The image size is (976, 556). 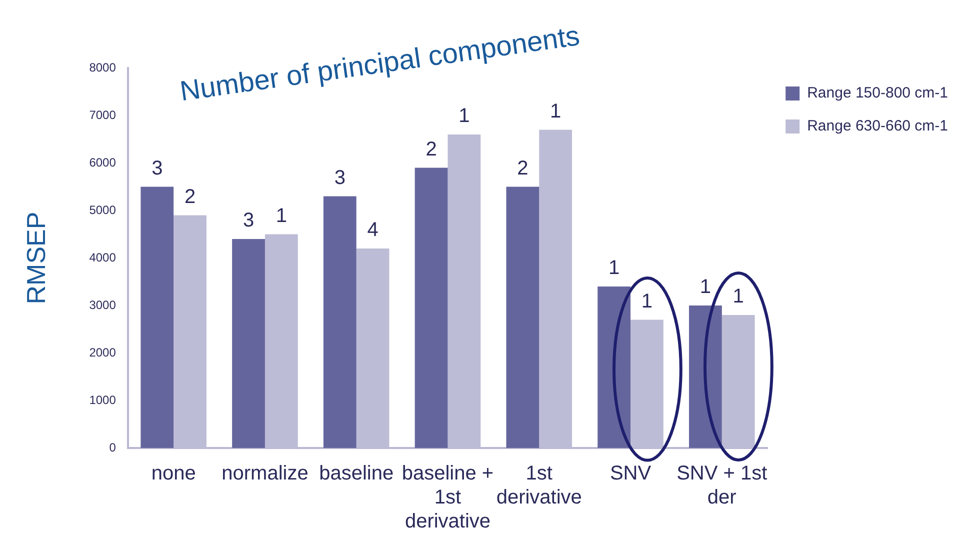 What do you see at coordinates (102, 67) in the screenshot?
I see `y-tick-label: 8000` at bounding box center [102, 67].